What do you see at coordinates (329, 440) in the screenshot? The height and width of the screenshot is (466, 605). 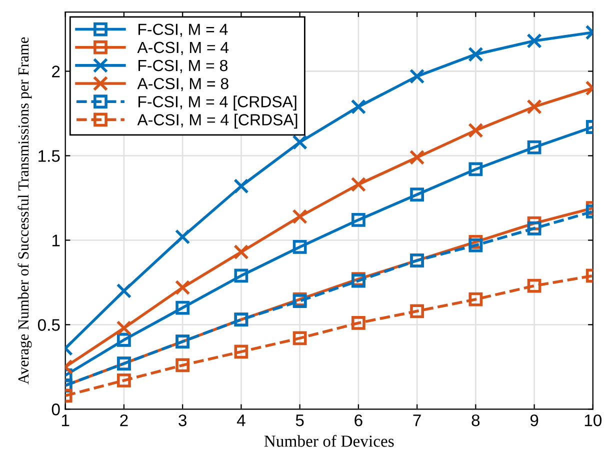 I see `x-axis-title: Number of Devices` at bounding box center [329, 440].